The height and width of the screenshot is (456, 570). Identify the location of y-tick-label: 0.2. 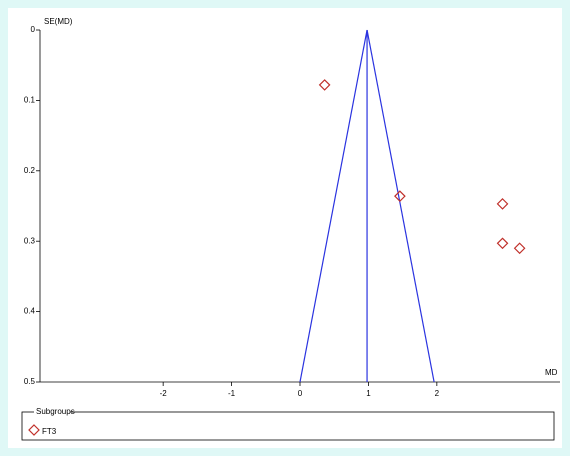
(30, 170).